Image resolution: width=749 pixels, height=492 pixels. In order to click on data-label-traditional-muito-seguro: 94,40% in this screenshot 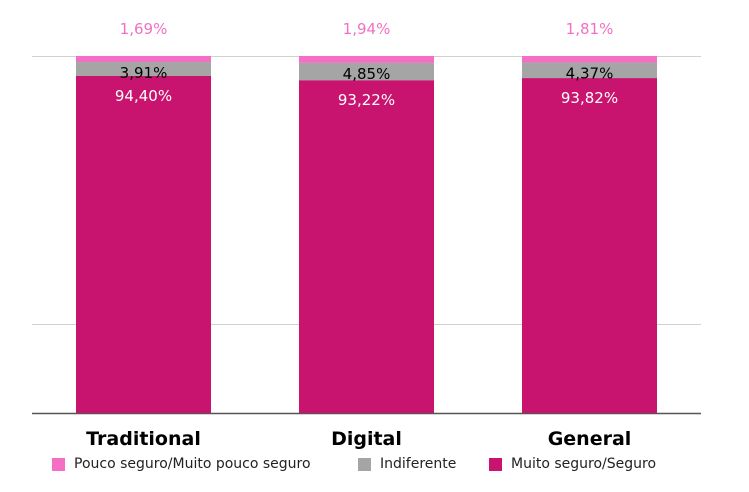, I will do `click(143, 96)`.